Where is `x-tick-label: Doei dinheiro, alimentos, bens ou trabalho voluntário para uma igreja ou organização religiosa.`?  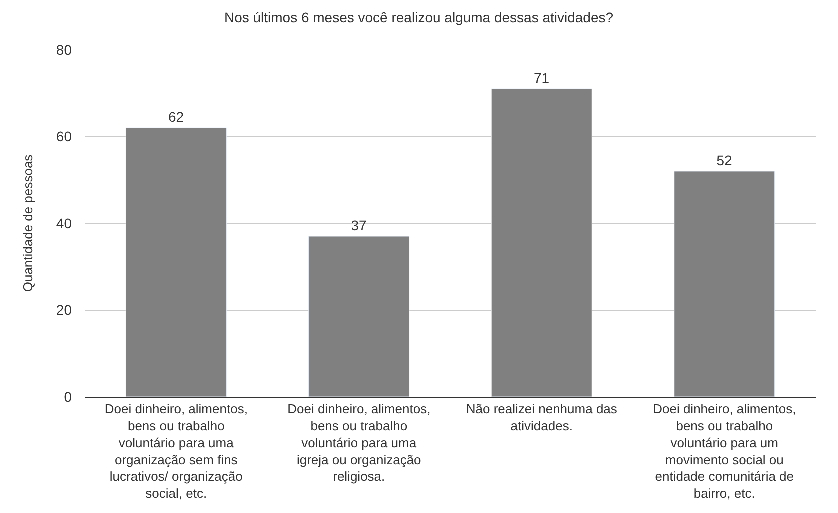
x-tick-label: Doei dinheiro, alimentos, bens ou trabalho voluntário para uma igreja ou organização religiosa. is located at coordinates (359, 443).